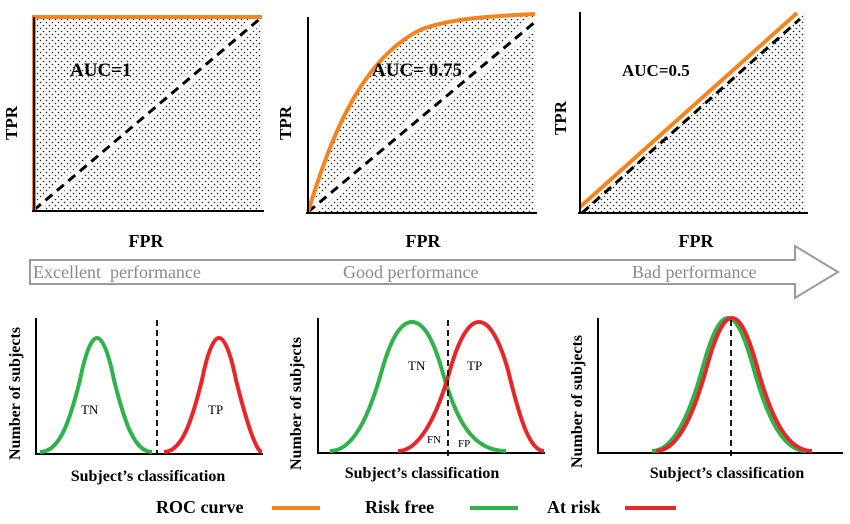 The image size is (850, 524). What do you see at coordinates (101, 70) in the screenshot?
I see `auc-label: AUC=1` at bounding box center [101, 70].